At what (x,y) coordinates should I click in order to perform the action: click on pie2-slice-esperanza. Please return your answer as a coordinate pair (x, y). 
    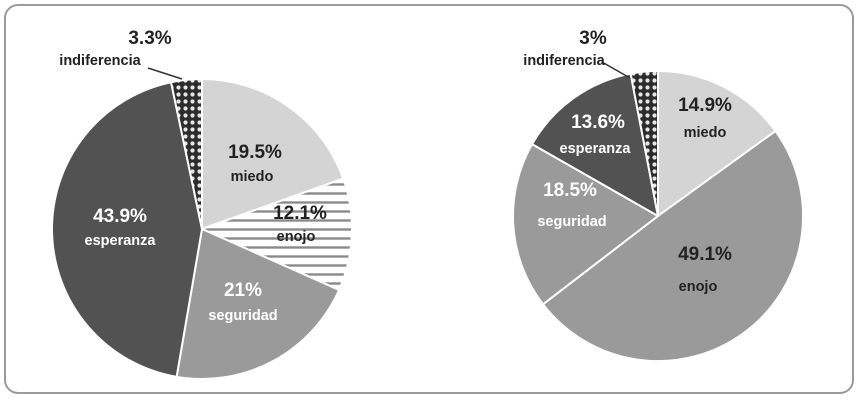
    Looking at the image, I should click on (595, 144).